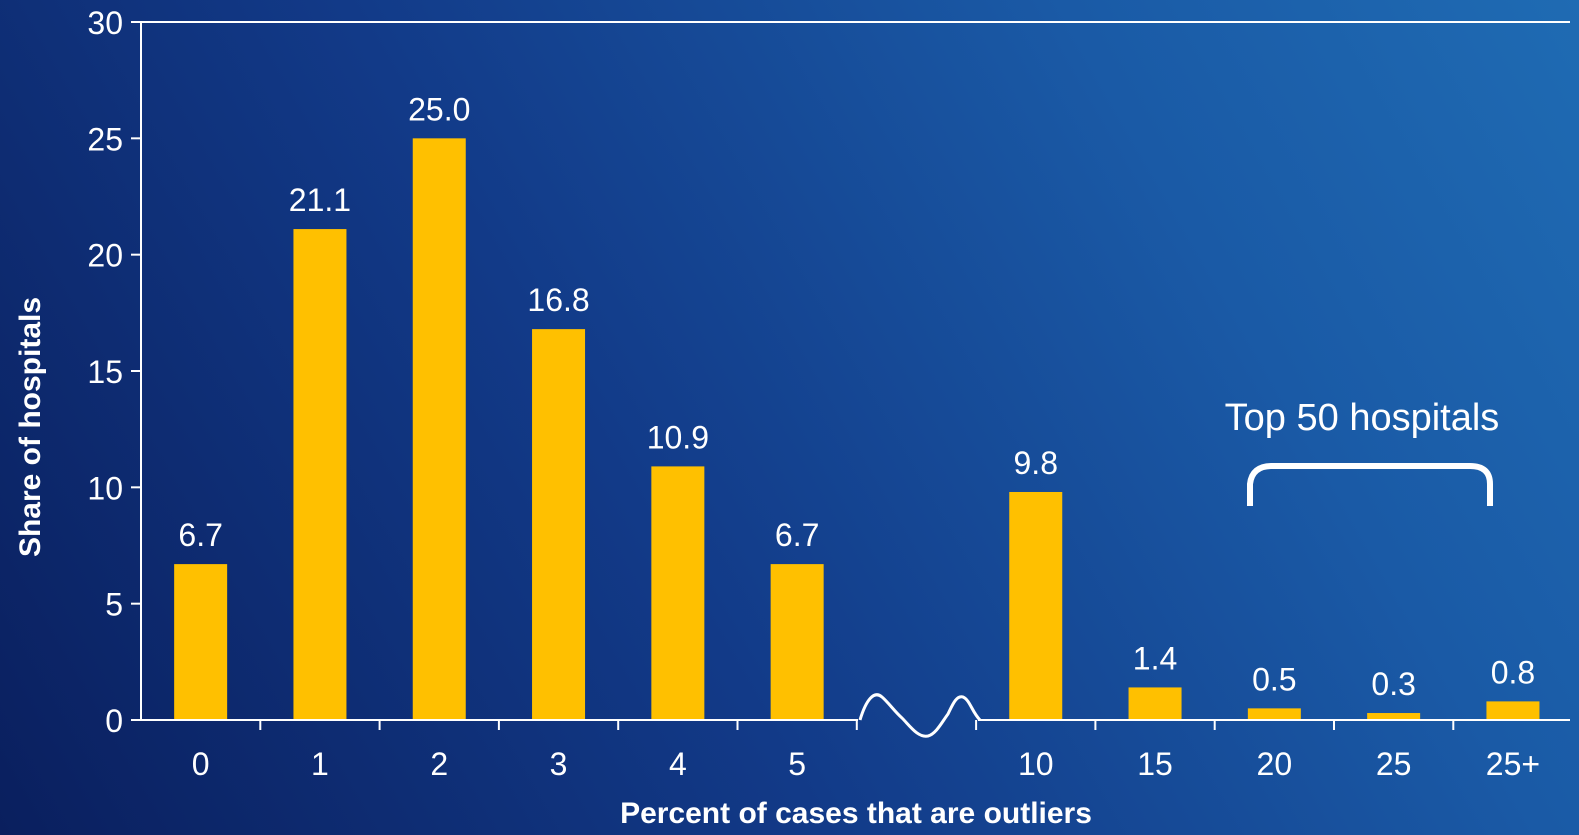 The image size is (1579, 835). I want to click on x-axis-title: Percent of cases that are outliers, so click(856, 813).